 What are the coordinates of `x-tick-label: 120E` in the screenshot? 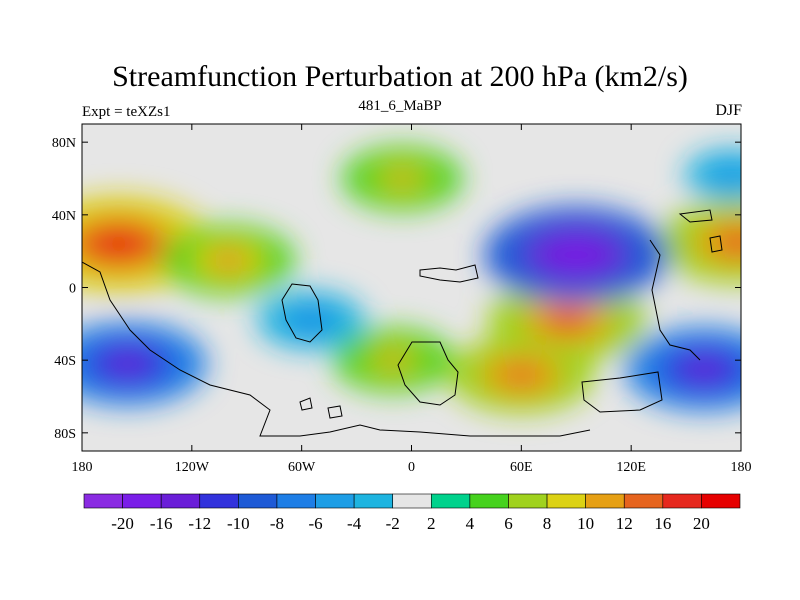 It's located at (631, 467).